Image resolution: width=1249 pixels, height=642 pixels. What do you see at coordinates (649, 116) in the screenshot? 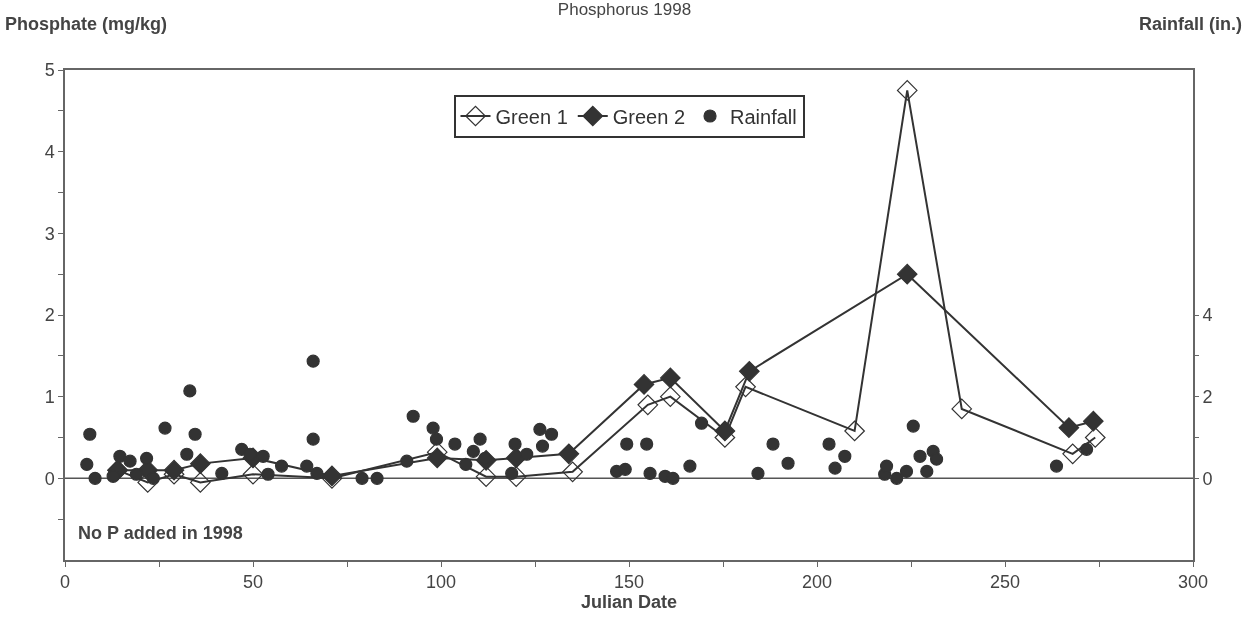
I see `legend-label: Green 2` at bounding box center [649, 116].